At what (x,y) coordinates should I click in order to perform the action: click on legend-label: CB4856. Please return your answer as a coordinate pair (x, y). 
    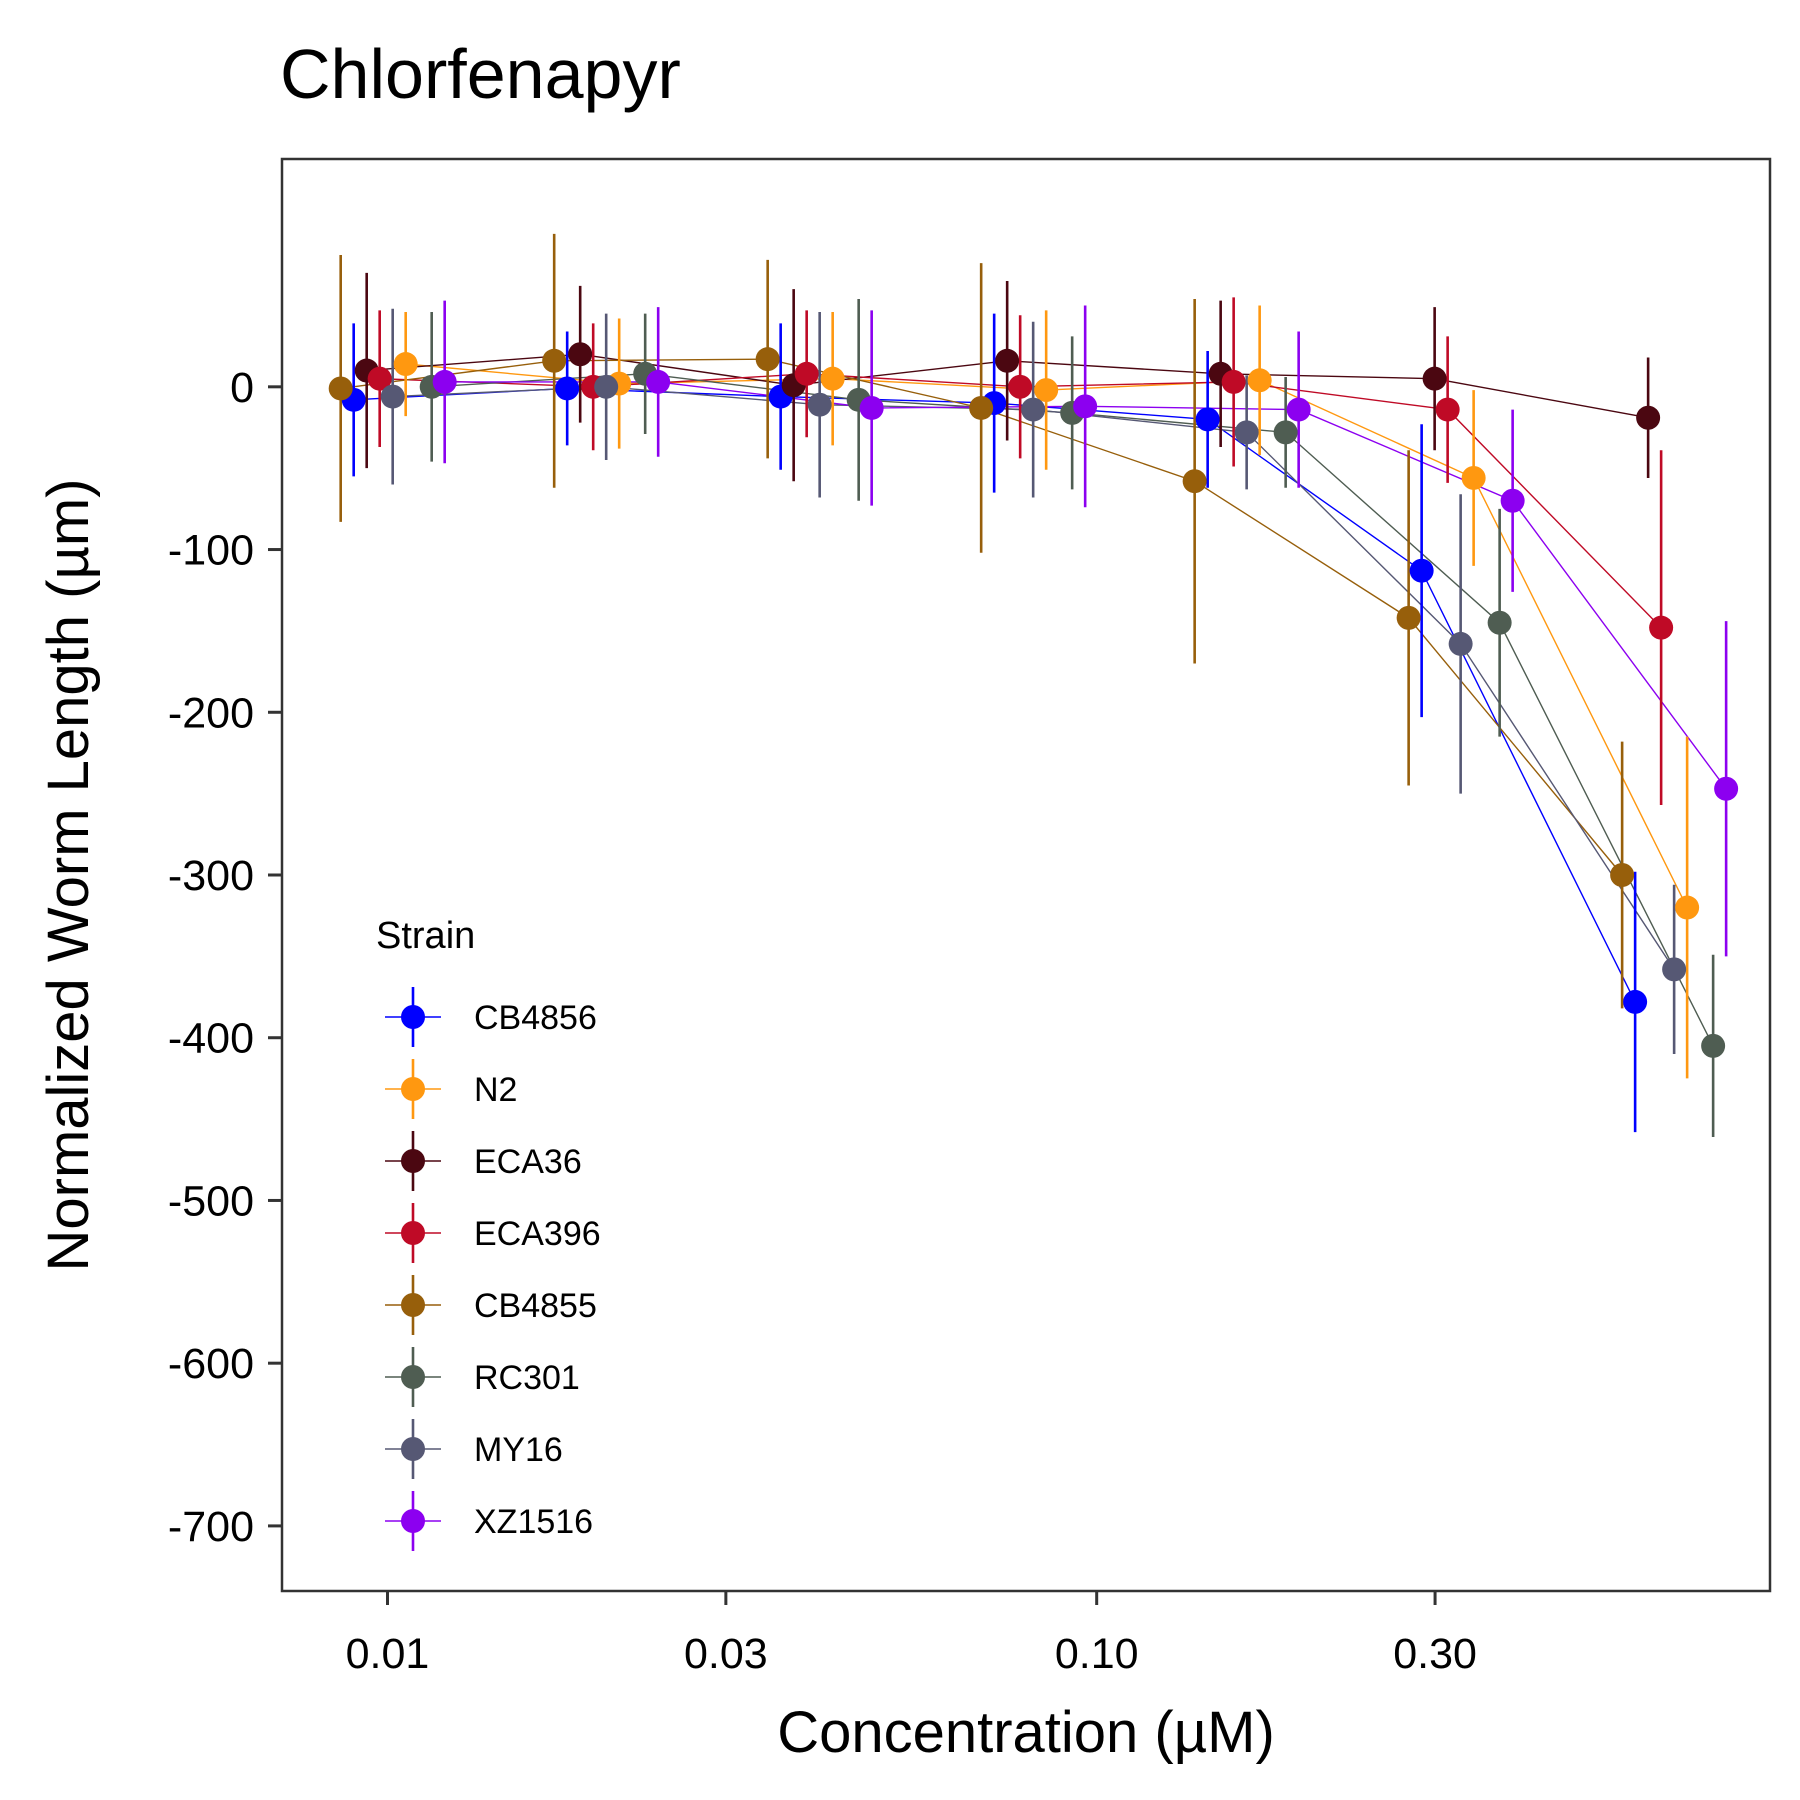
    Looking at the image, I should click on (535, 1018).